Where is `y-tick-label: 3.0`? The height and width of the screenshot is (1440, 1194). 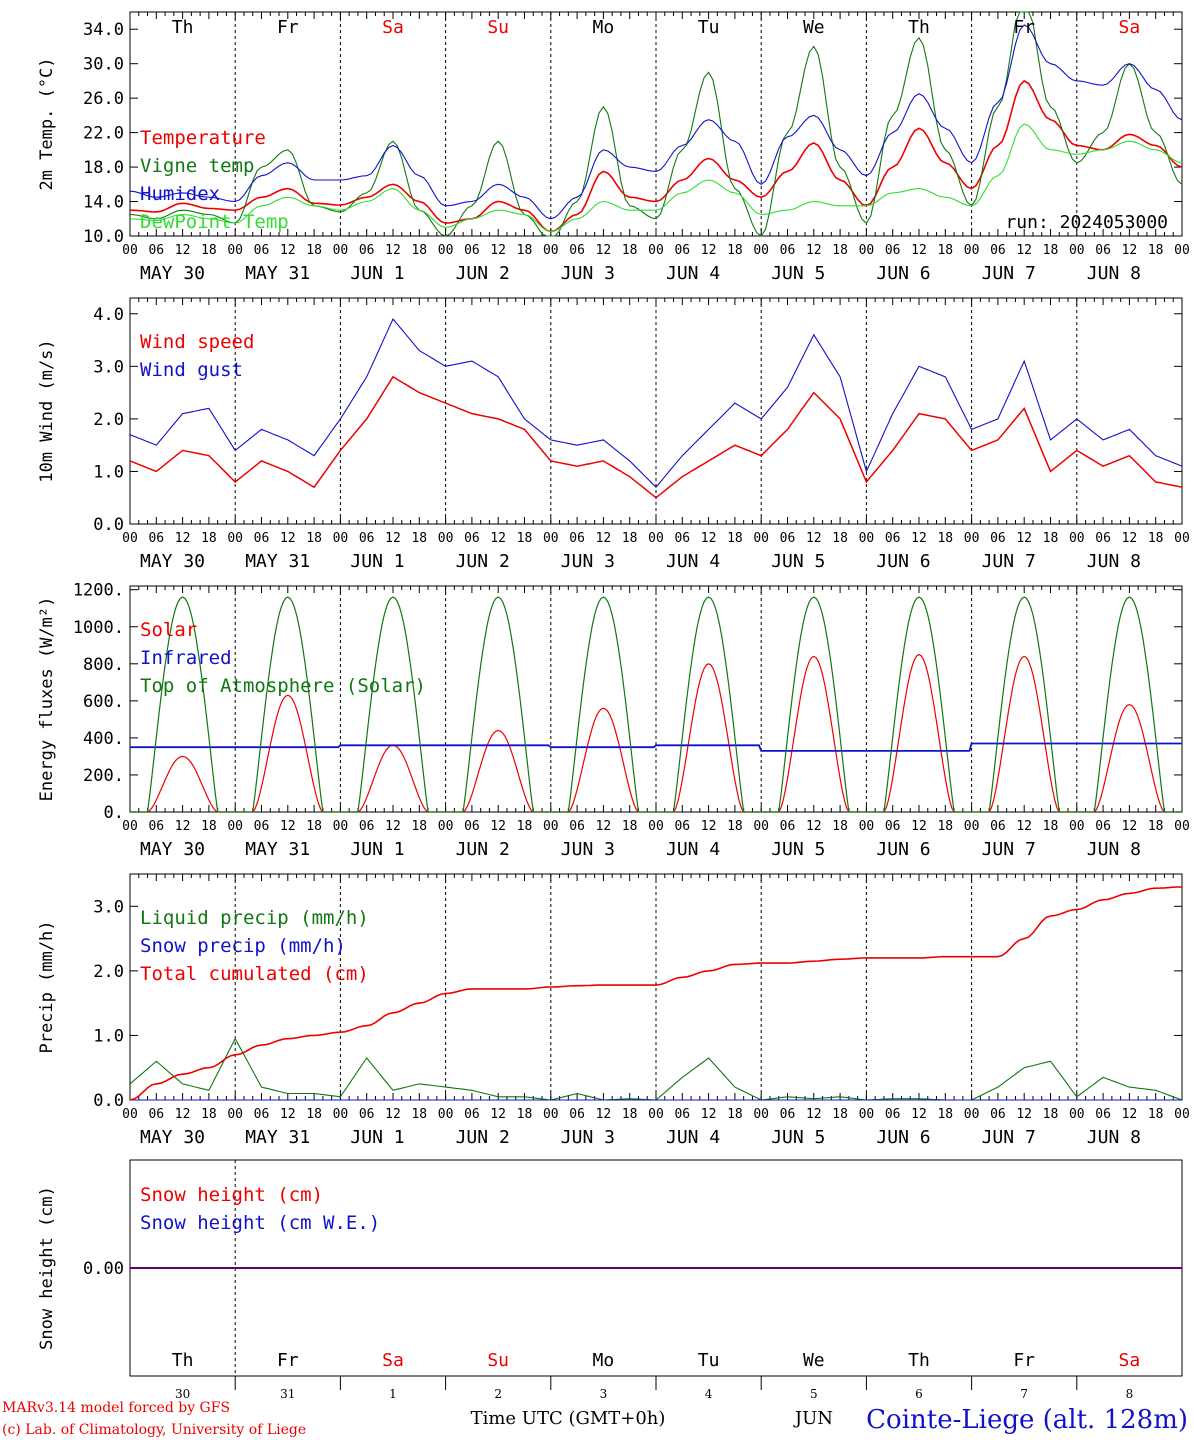
y-tick-label: 3.0 is located at coordinates (108, 367).